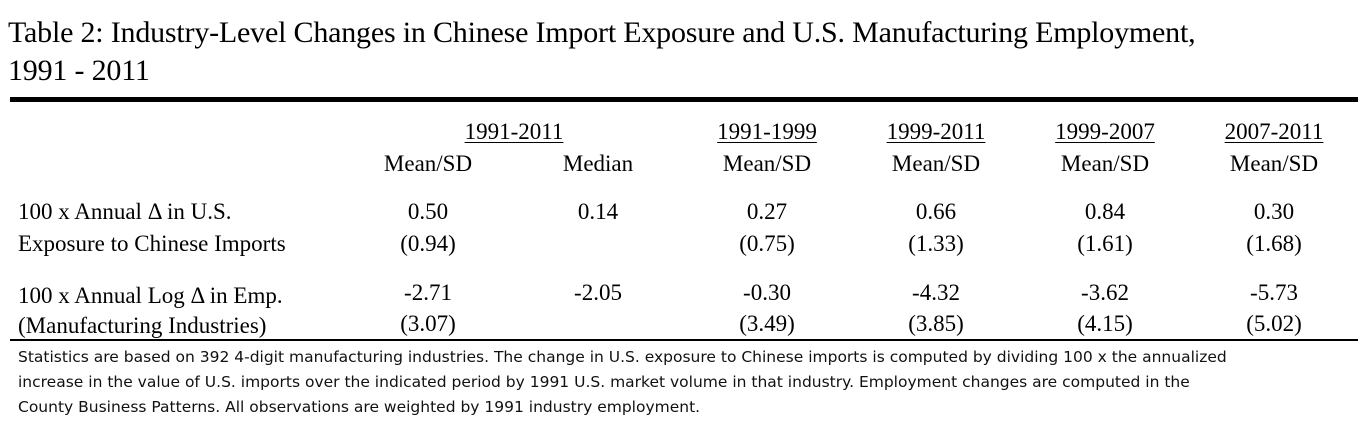 The image size is (1370, 444). Describe the element at coordinates (767, 163) in the screenshot. I see `header-mean-sd-1991-1999: Mean/SD` at that location.